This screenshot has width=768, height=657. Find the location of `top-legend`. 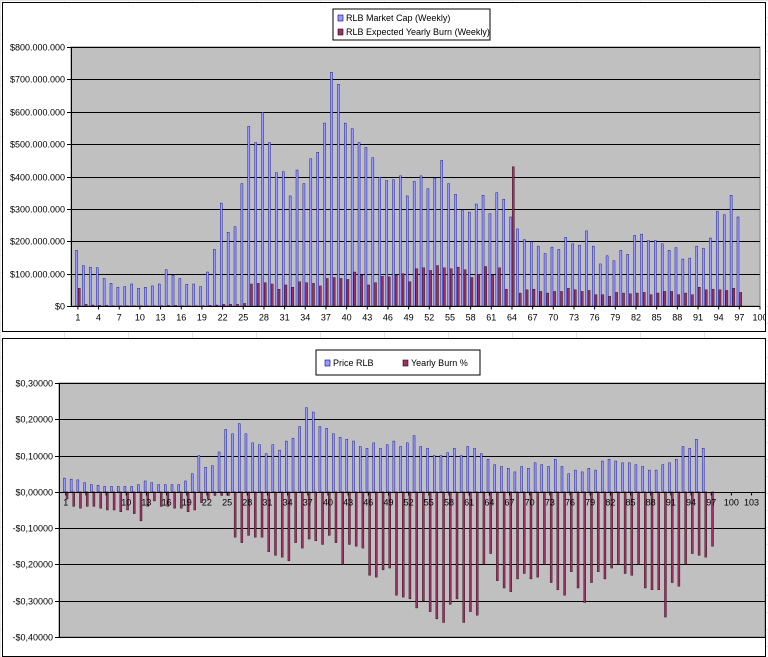

top-legend is located at coordinates (411, 24).